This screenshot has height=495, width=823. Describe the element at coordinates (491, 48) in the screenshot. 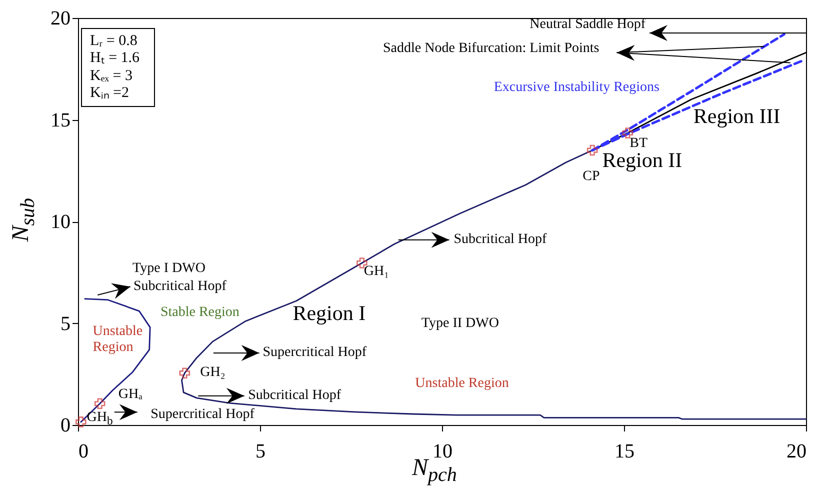

I see `annotation: Saddle Node Bifurcation: Limit Points` at that location.